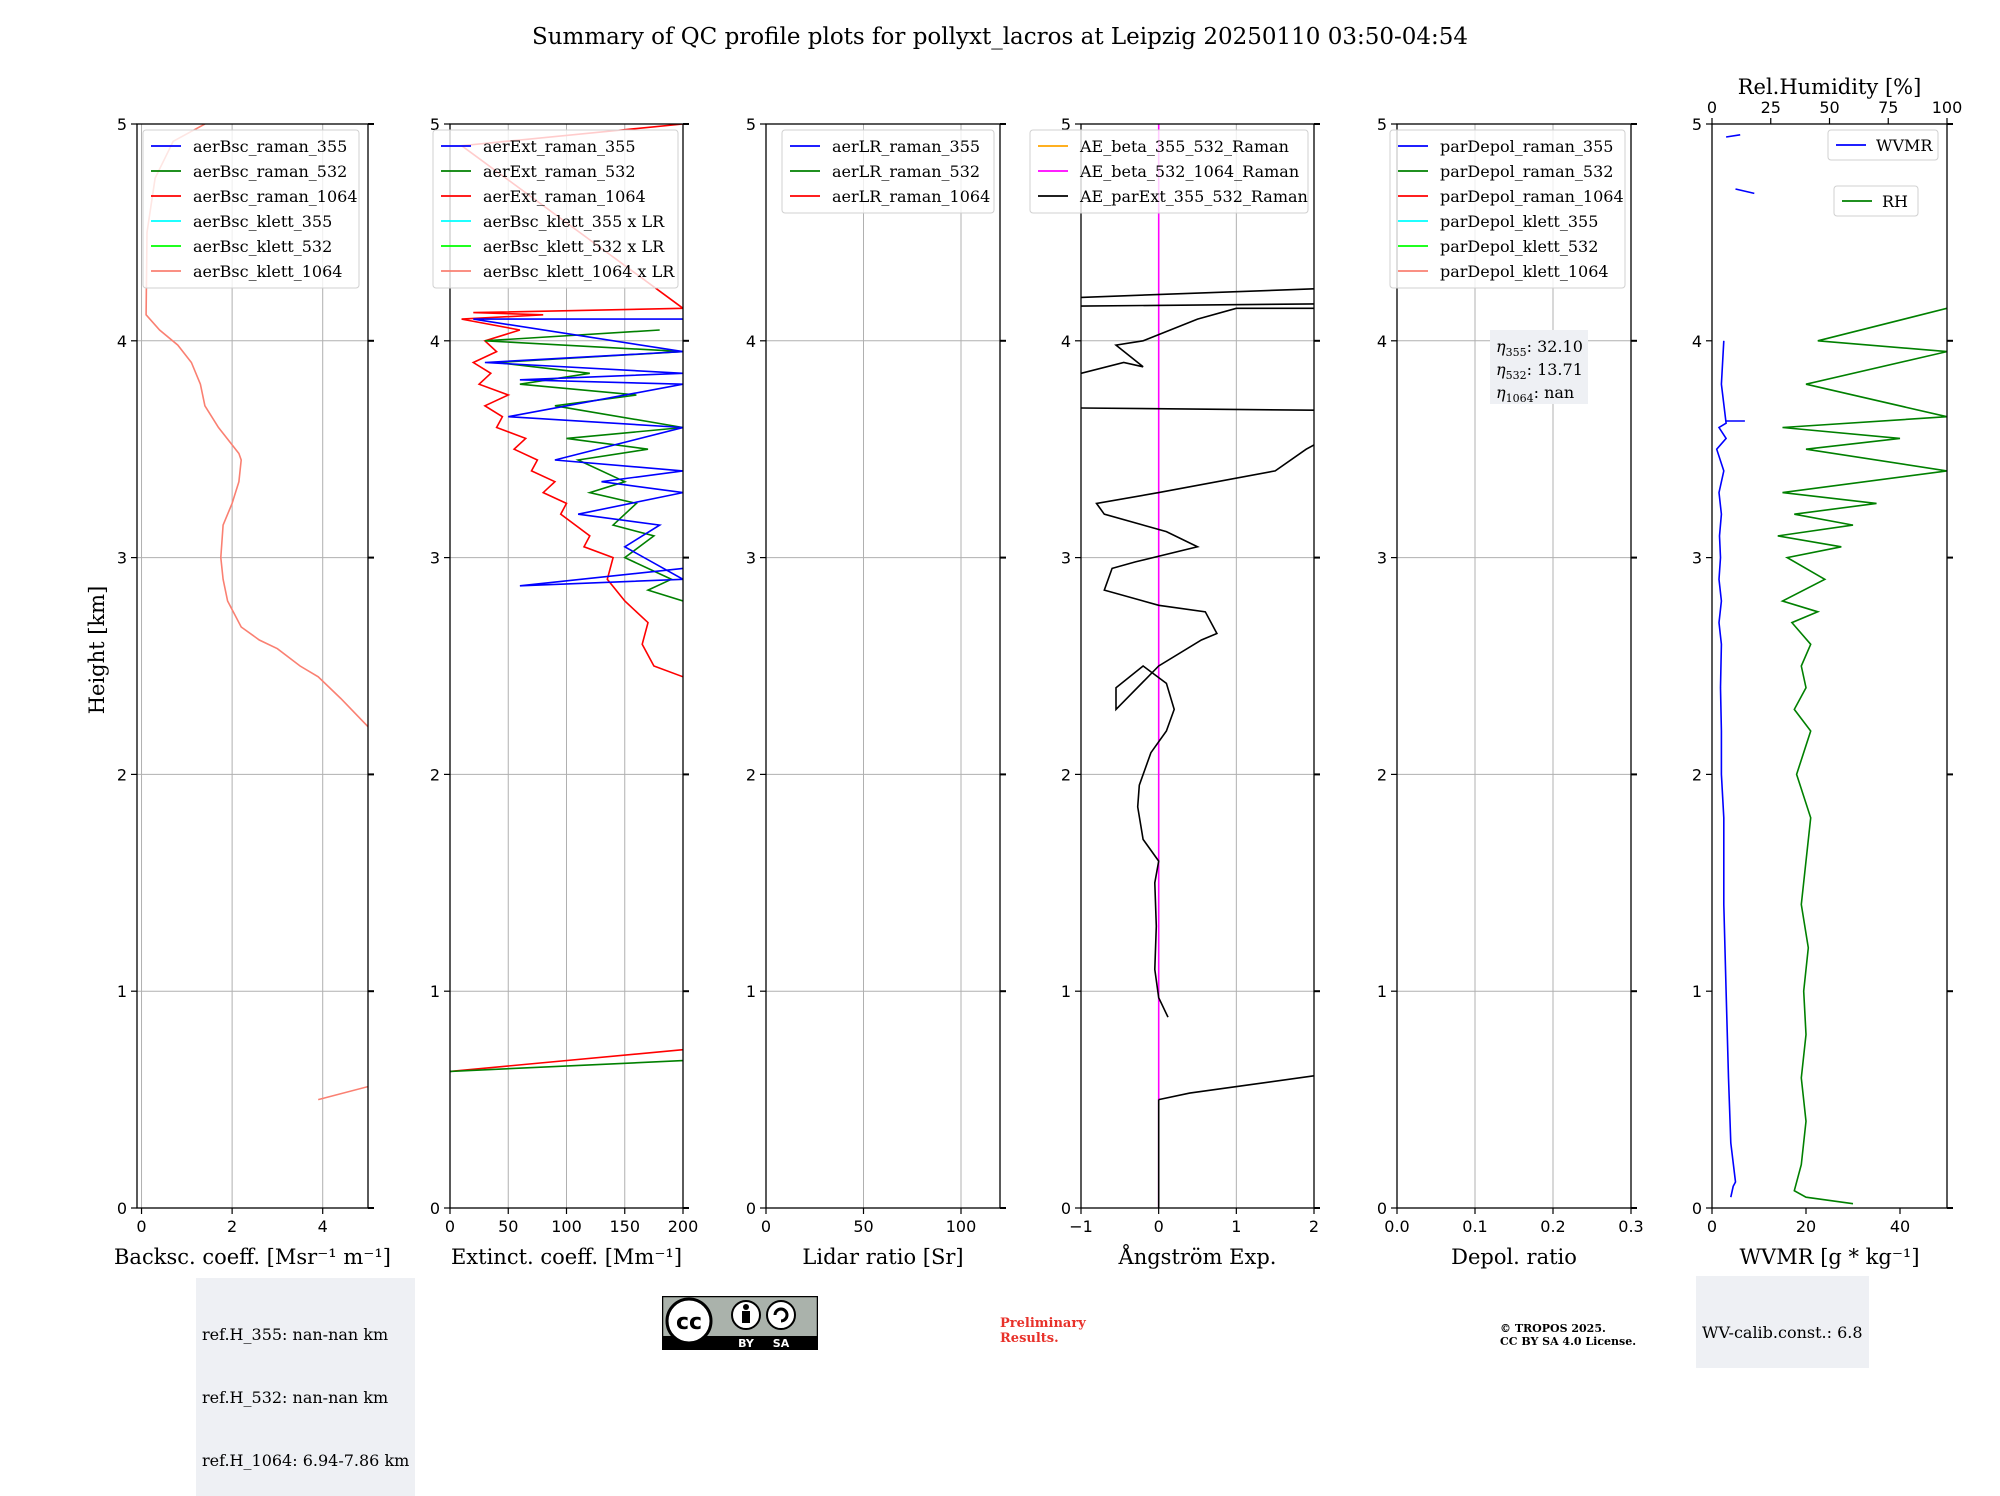 This screenshot has width=2000, height=1496. Describe the element at coordinates (1474, 1226) in the screenshot. I see `x-tick-label: 0.1` at that location.